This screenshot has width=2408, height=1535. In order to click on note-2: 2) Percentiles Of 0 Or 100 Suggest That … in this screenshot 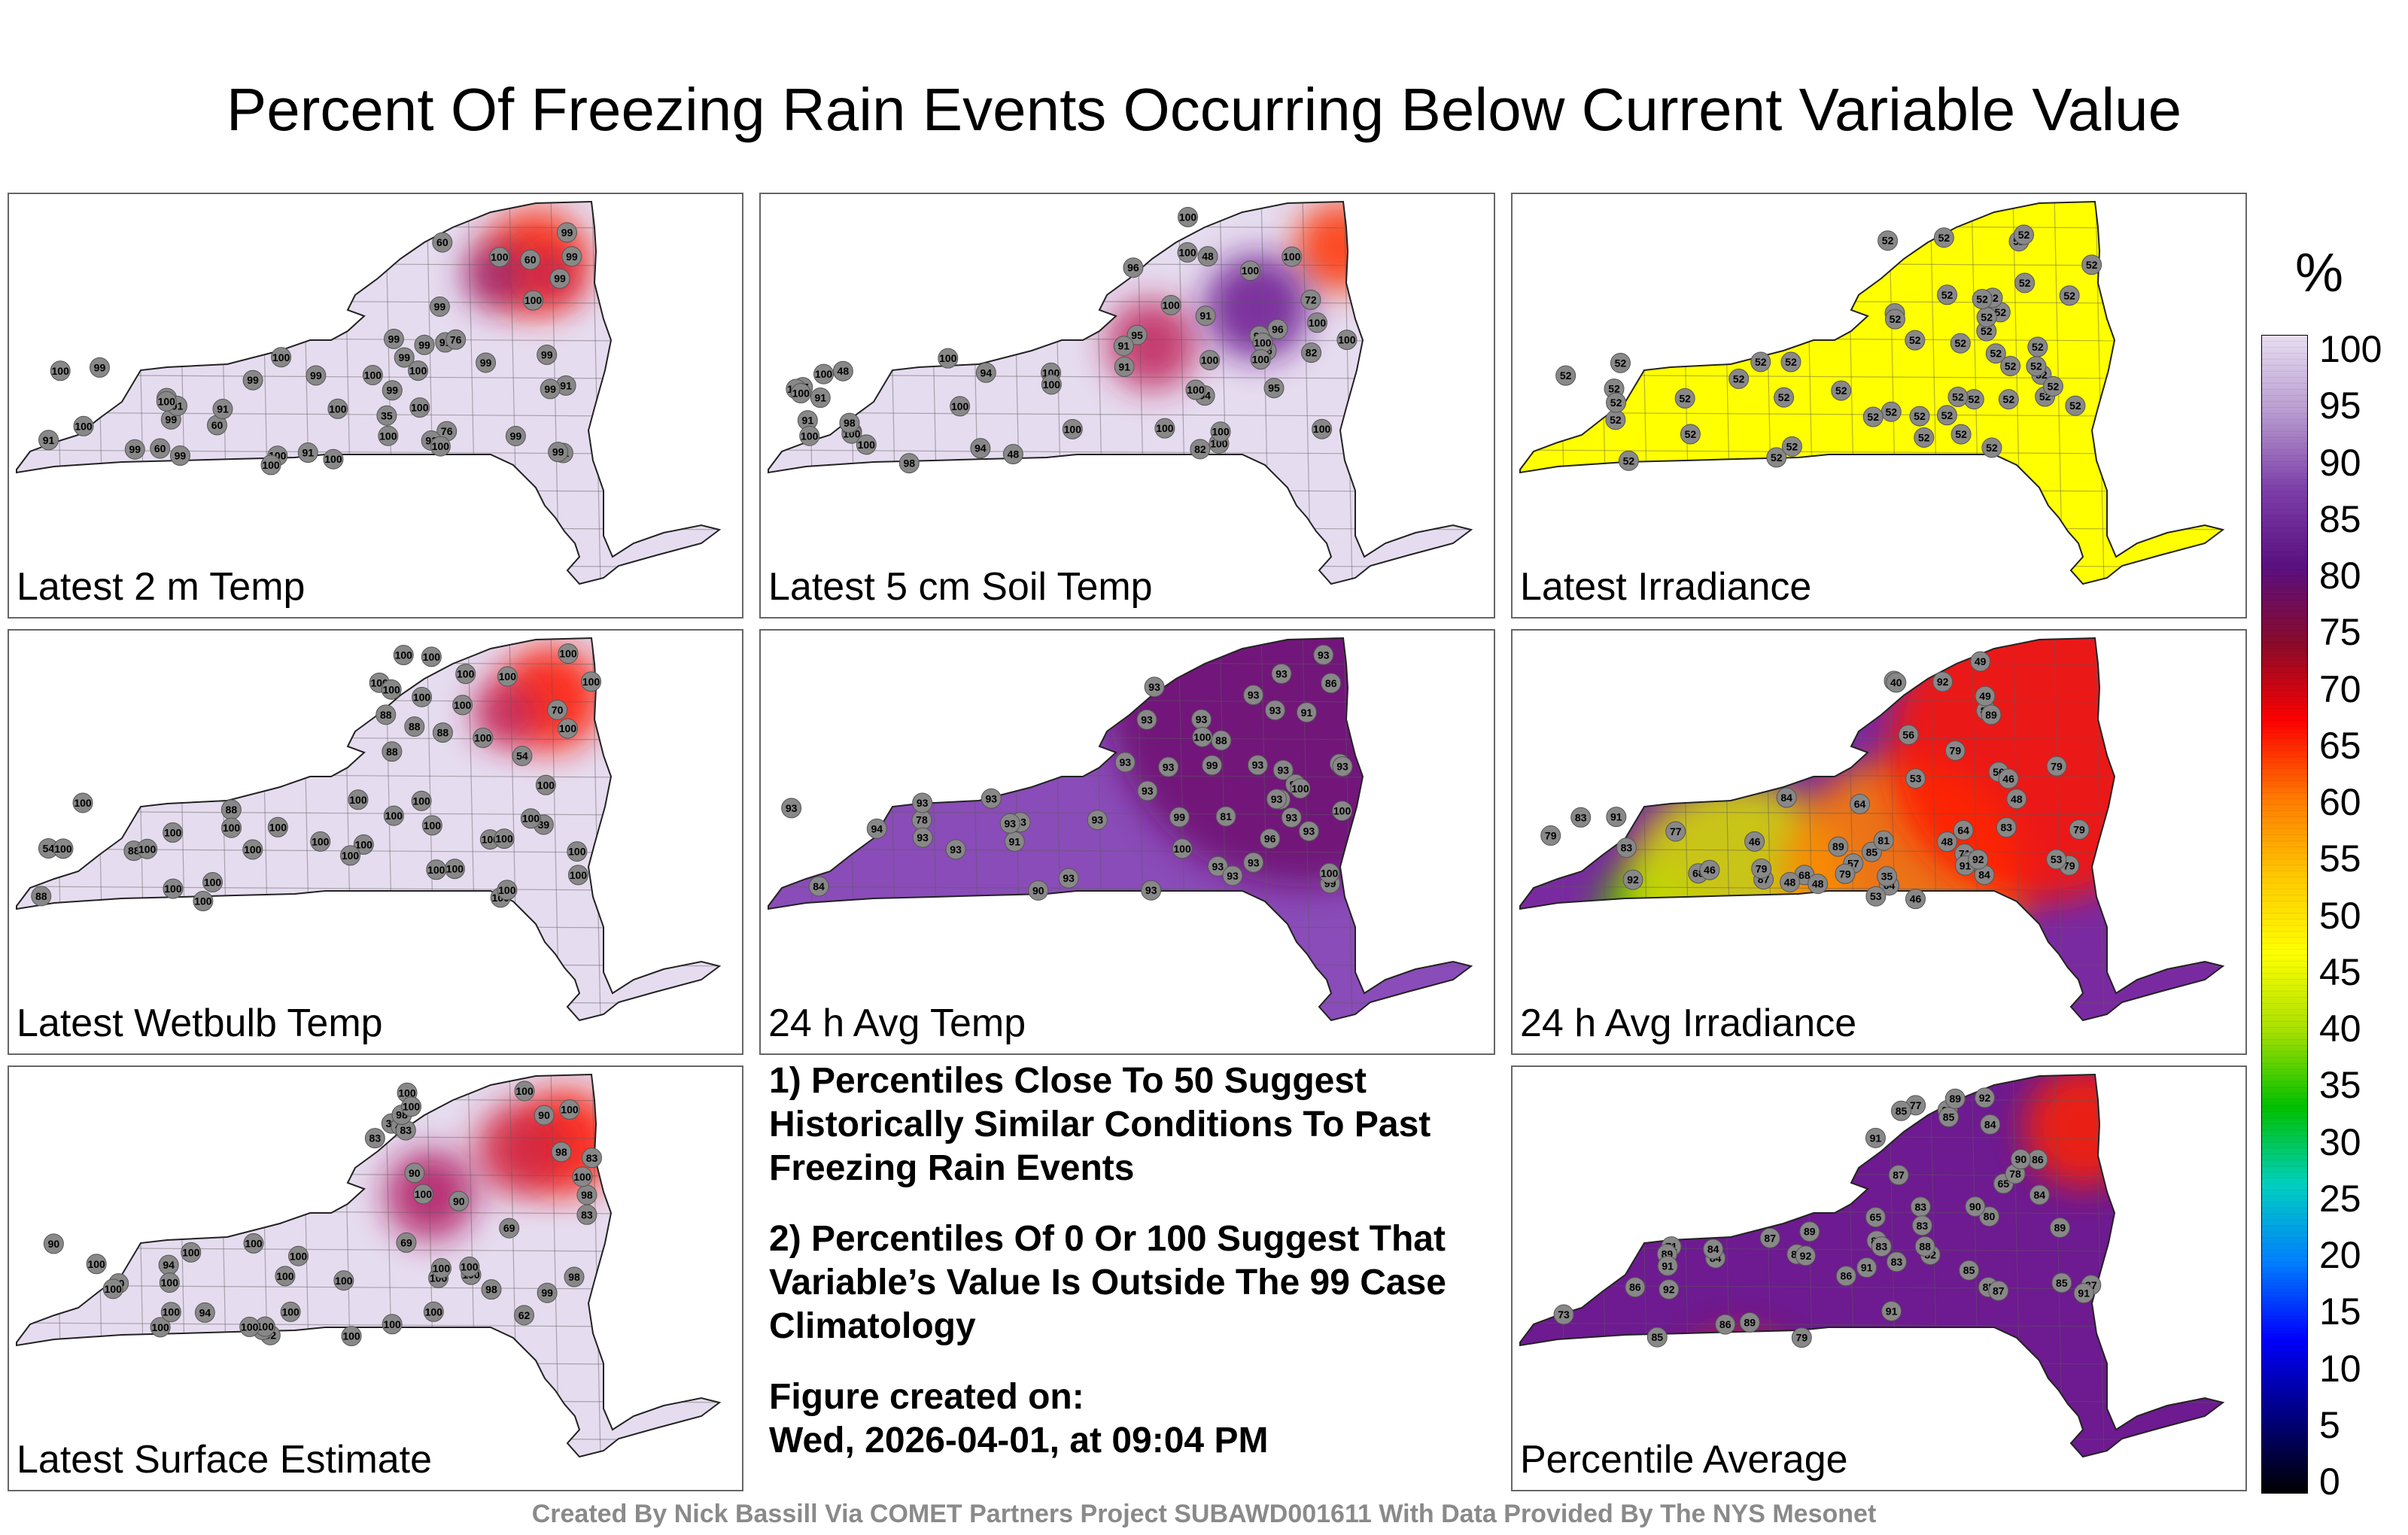, I will do `click(1107, 1282)`.